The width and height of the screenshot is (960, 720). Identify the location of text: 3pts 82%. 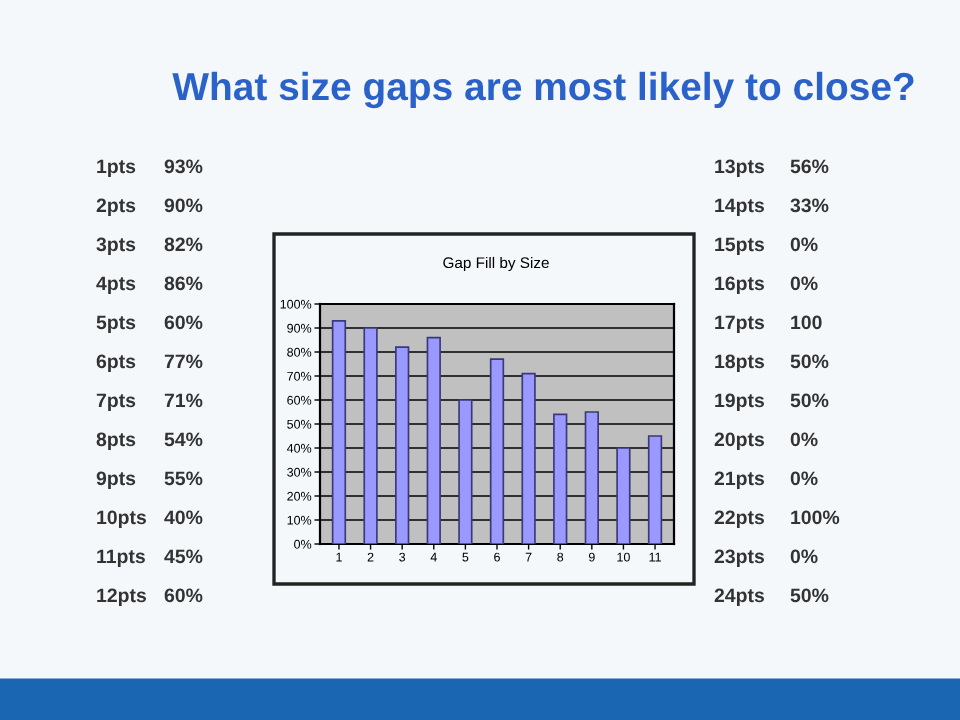
(149, 246).